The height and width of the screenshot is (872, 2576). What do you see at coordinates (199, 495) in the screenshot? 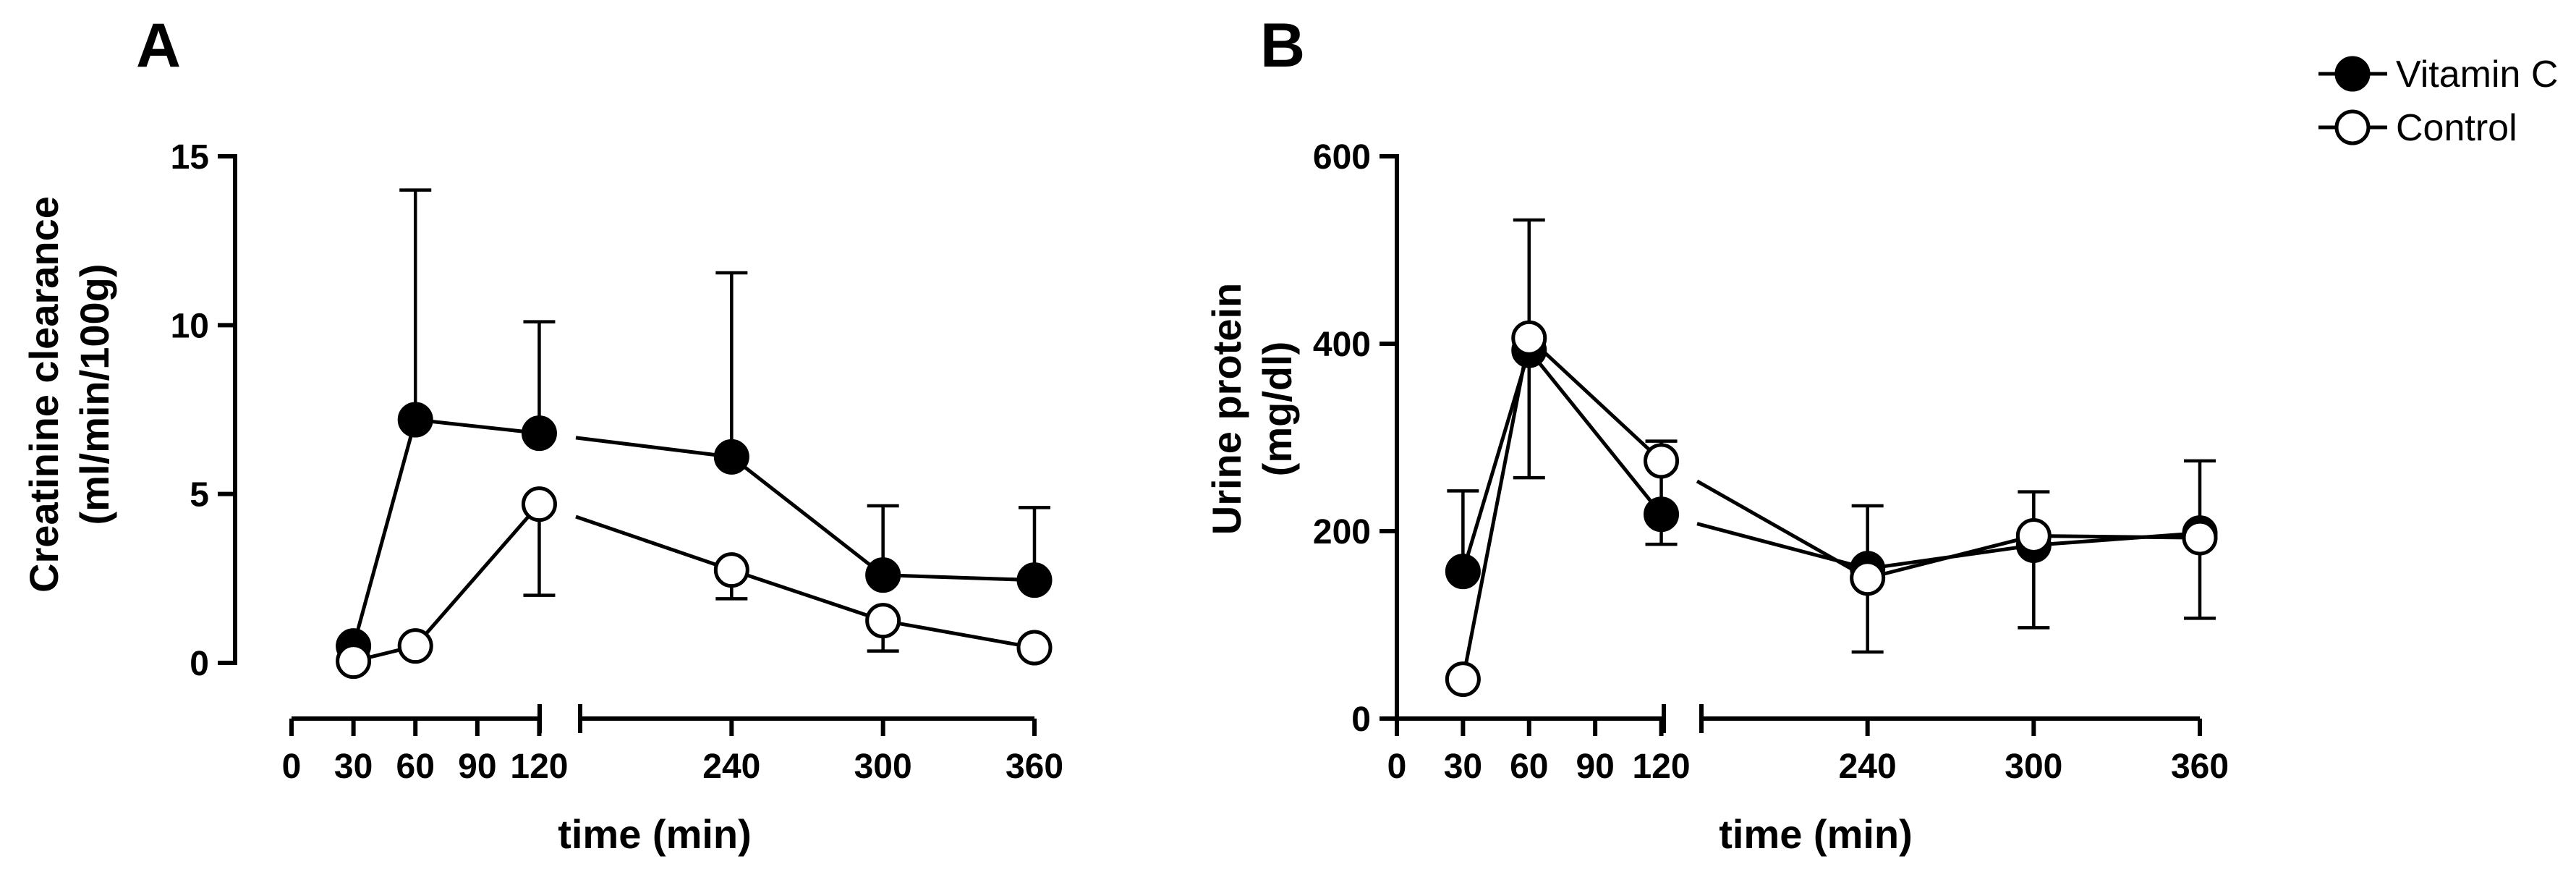
I see `y-tick-label: 5` at bounding box center [199, 495].